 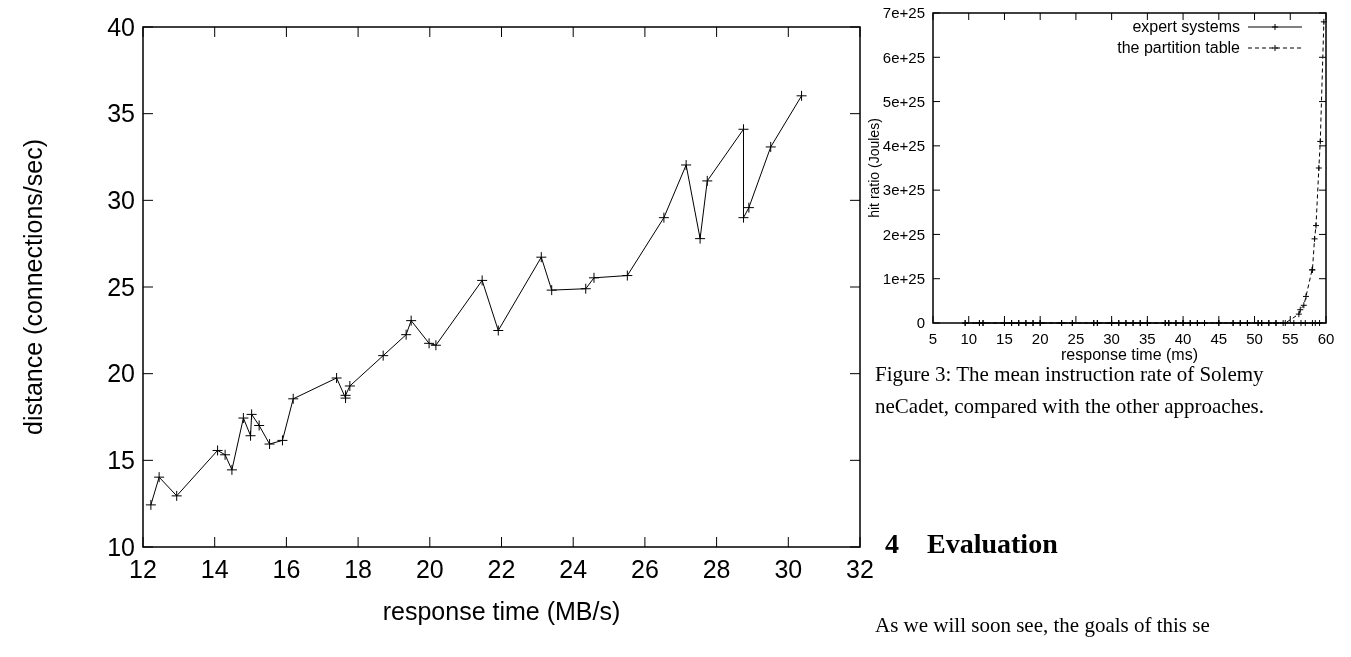 What do you see at coordinates (121, 373) in the screenshot?
I see `y-tick-label: 20` at bounding box center [121, 373].